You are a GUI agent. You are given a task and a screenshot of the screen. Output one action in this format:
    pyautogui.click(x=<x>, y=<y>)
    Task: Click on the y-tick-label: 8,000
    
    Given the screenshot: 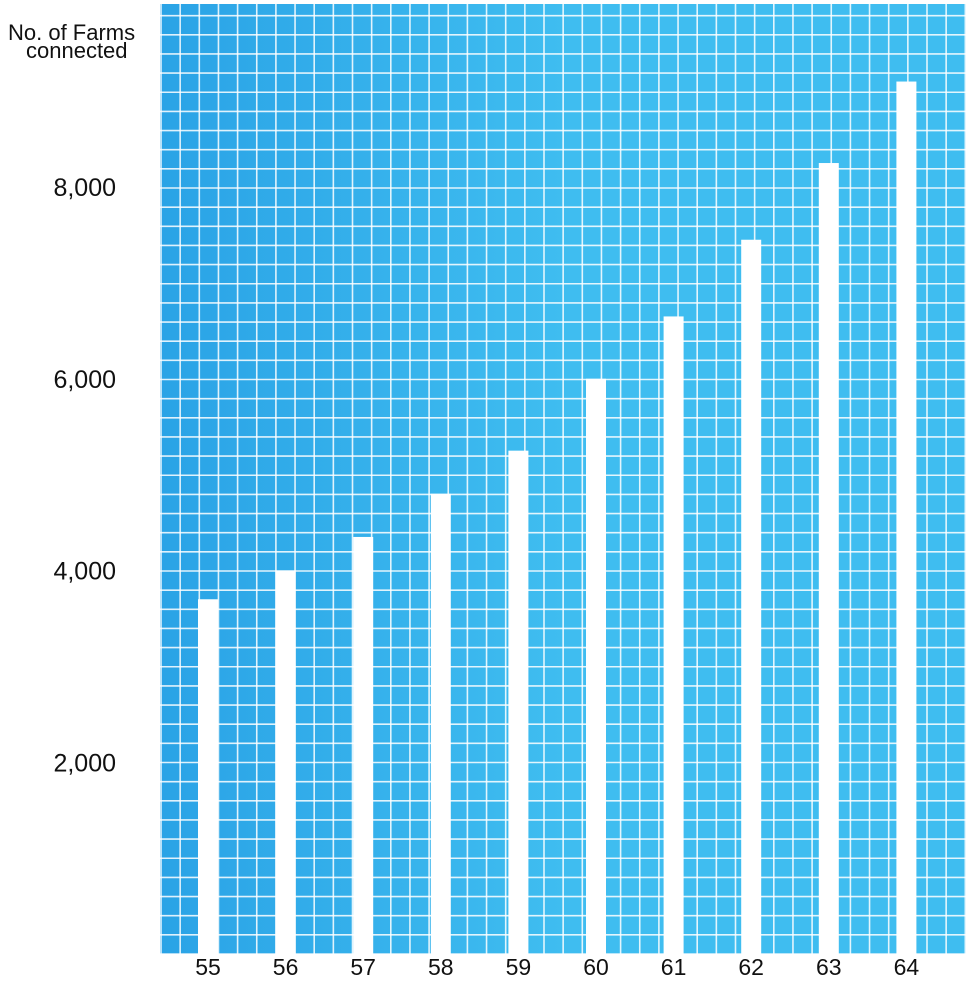 What is the action you would take?
    pyautogui.click(x=84, y=188)
    